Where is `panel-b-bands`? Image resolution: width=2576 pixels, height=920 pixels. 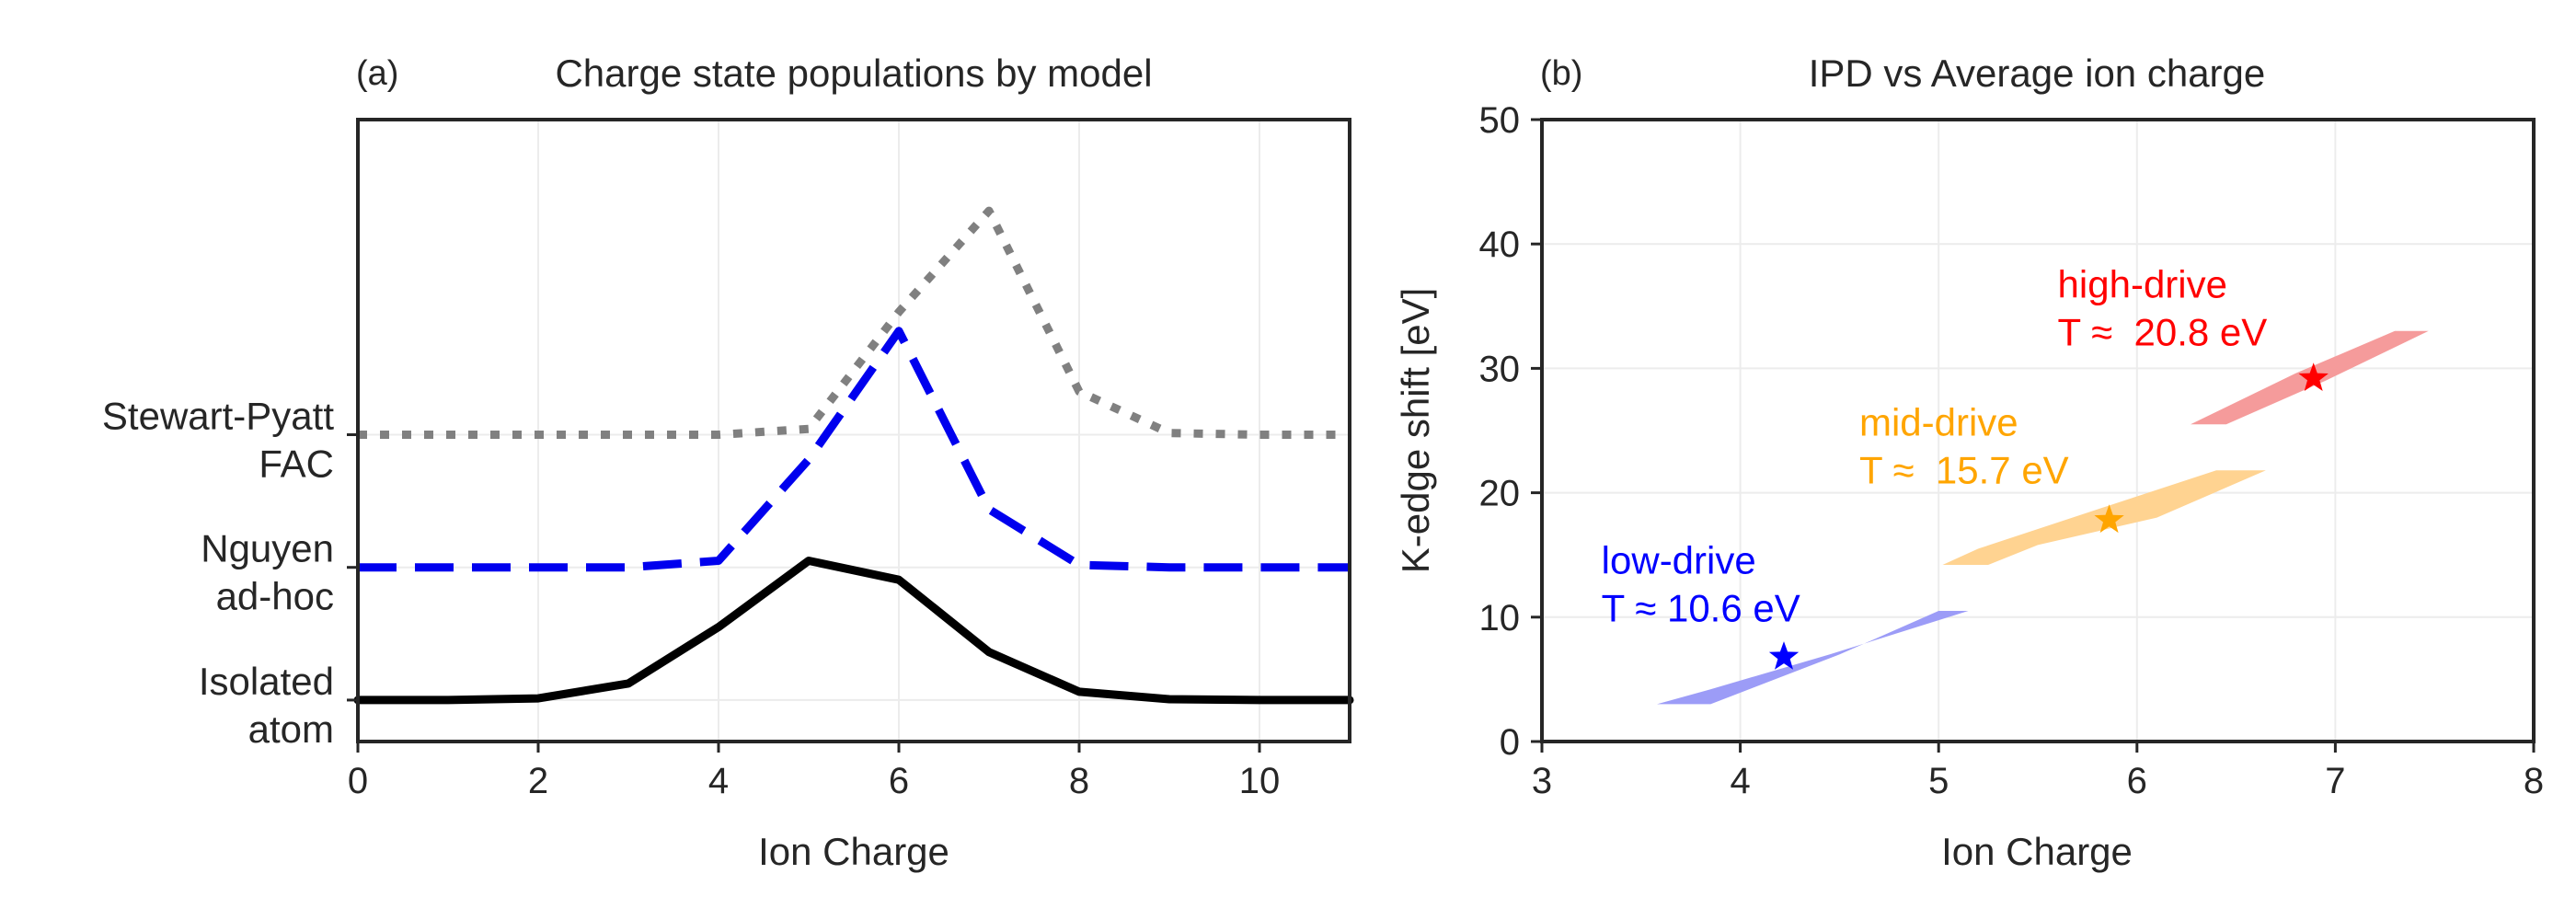
panel-b-bands is located at coordinates (2043, 517).